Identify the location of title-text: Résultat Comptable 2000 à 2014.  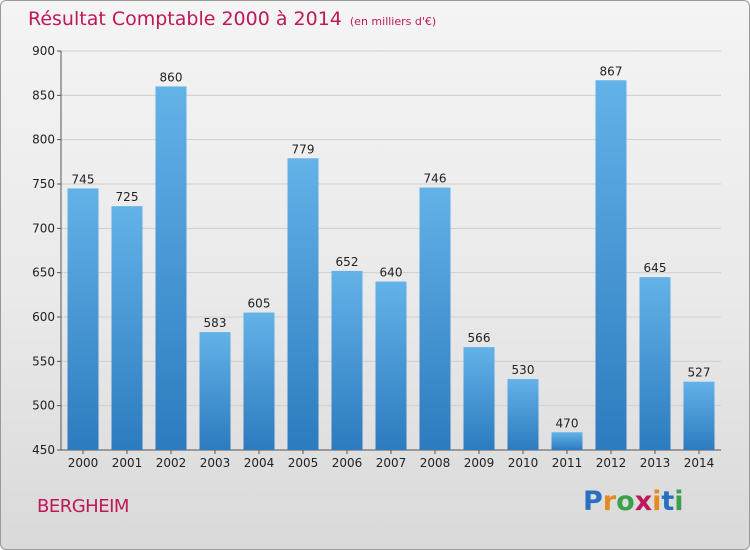
(185, 19).